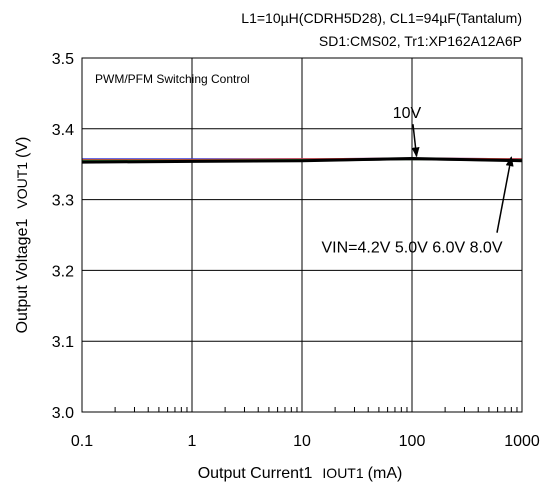  What do you see at coordinates (63, 342) in the screenshot?
I see `y-tick-label: 3.1` at bounding box center [63, 342].